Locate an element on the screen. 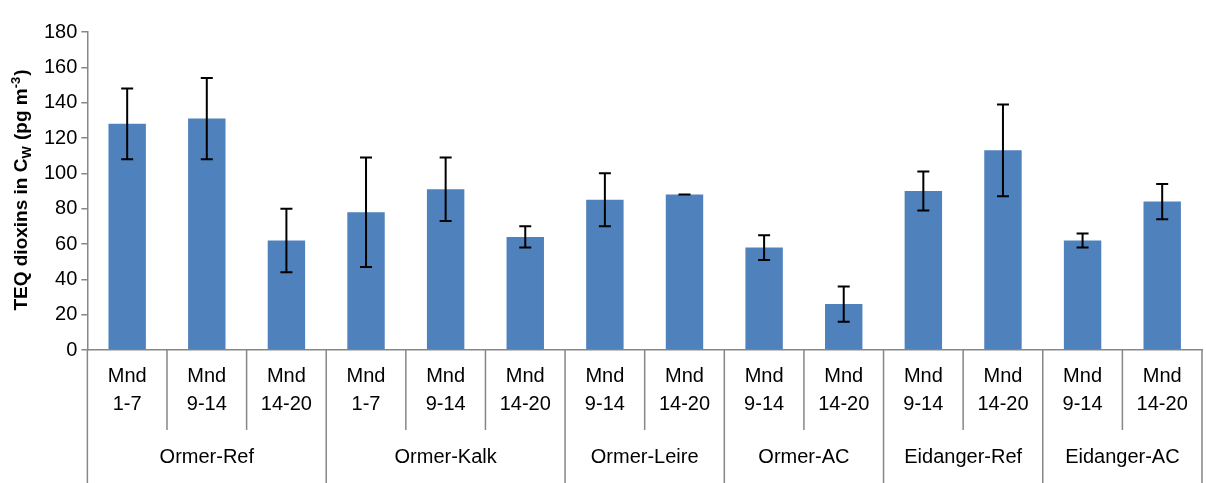  text: Eidanger-AC is located at coordinates (1122, 455).